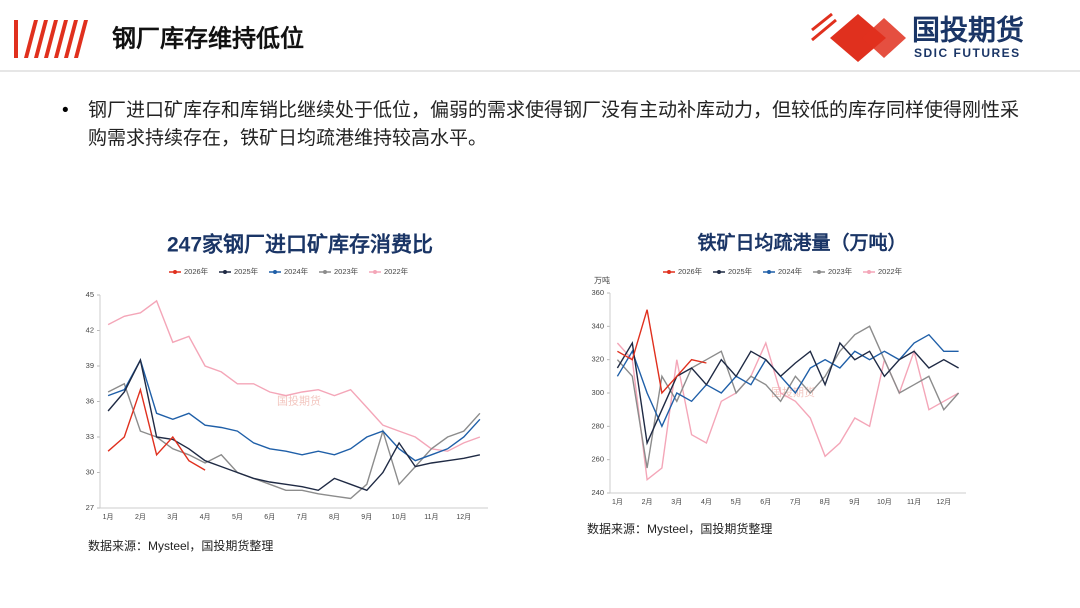  What do you see at coordinates (967, 53) in the screenshot?
I see `logo-en: SDIC FUTURES` at bounding box center [967, 53].